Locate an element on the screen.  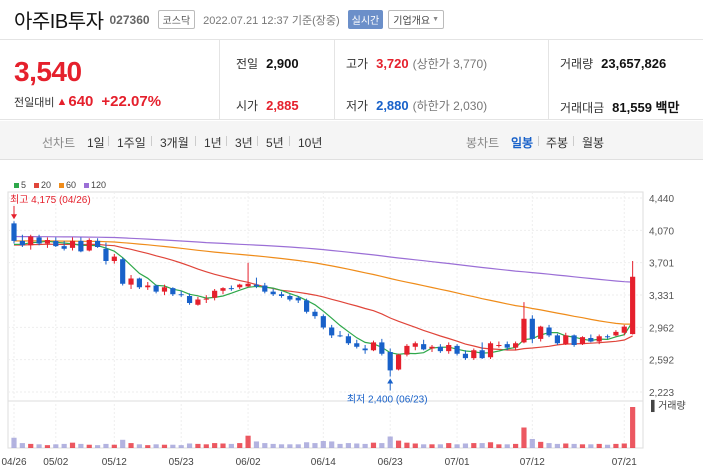
period-weekly: 주봉 is located at coordinates (557, 143).